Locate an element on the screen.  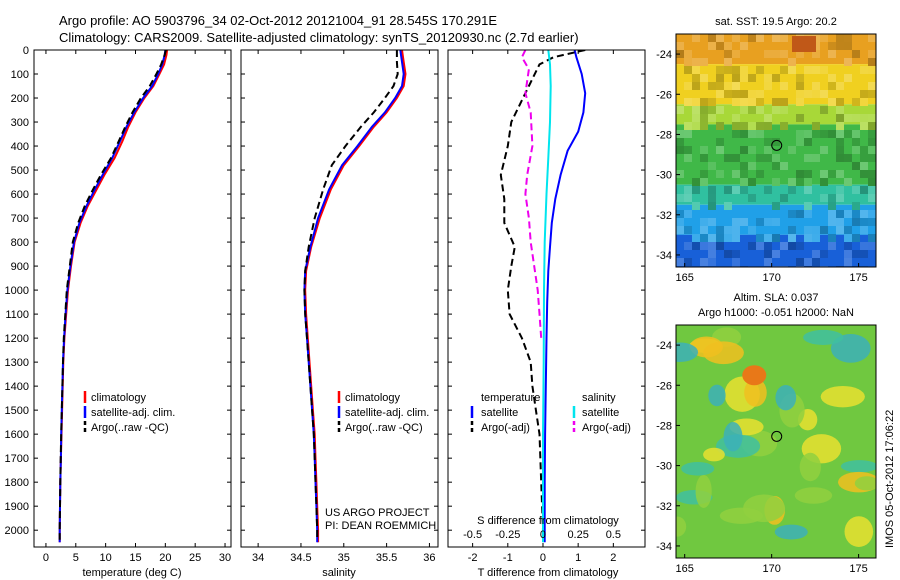
map-y-tick-label: -26 is located at coordinates (664, 386).